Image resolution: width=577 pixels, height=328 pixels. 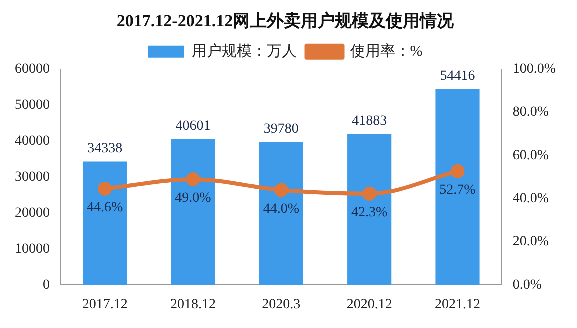 I want to click on data-label: 41883, so click(x=370, y=122).